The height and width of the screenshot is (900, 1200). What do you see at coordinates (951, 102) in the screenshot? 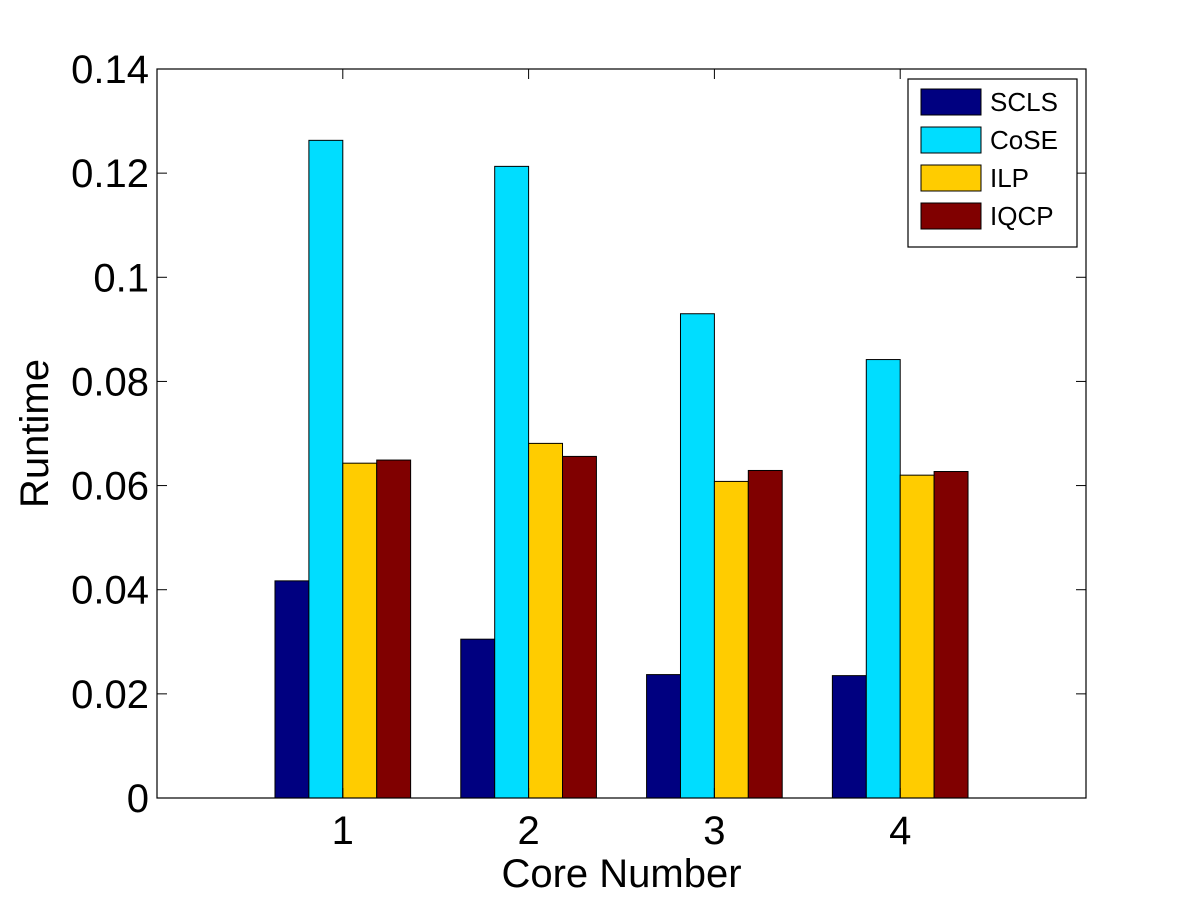
I see `legend-swatch-scls` at bounding box center [951, 102].